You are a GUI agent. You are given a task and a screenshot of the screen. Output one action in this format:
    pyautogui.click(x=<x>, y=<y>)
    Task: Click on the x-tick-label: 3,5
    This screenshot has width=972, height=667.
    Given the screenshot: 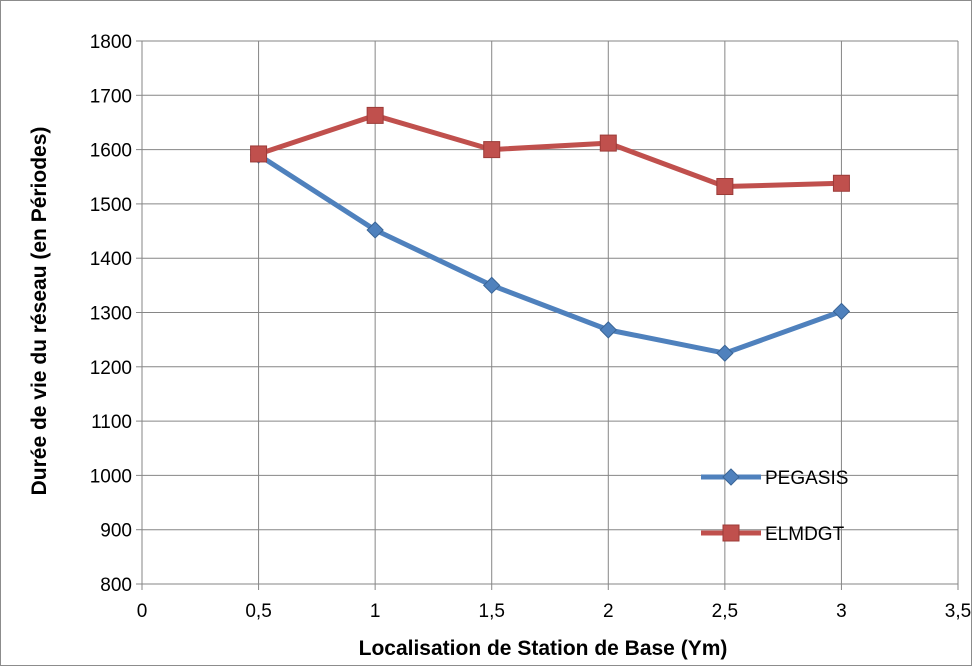 What is the action you would take?
    pyautogui.click(x=958, y=611)
    